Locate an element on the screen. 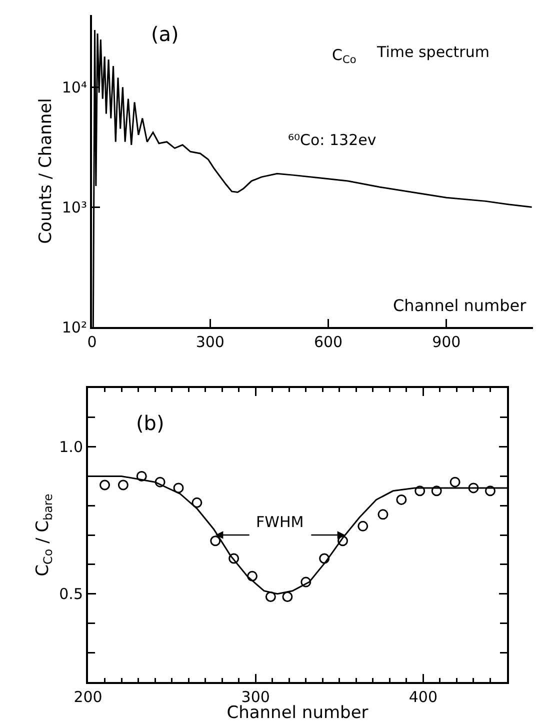  annotation: (b) is located at coordinates (150, 423).